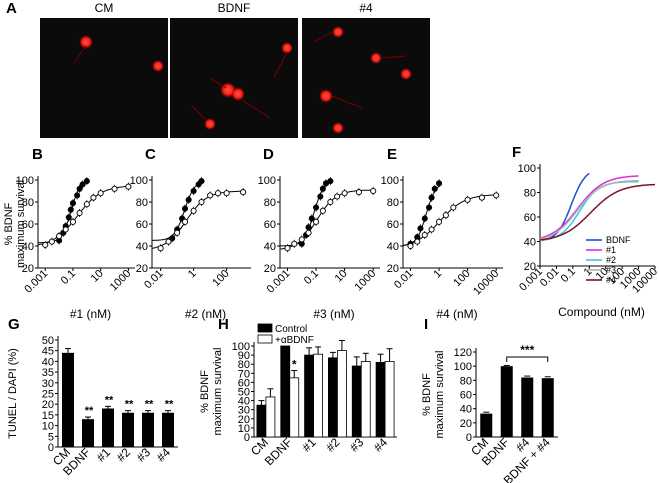 This screenshot has width=659, height=483. I want to click on category-label-H: #3, so click(357, 445).